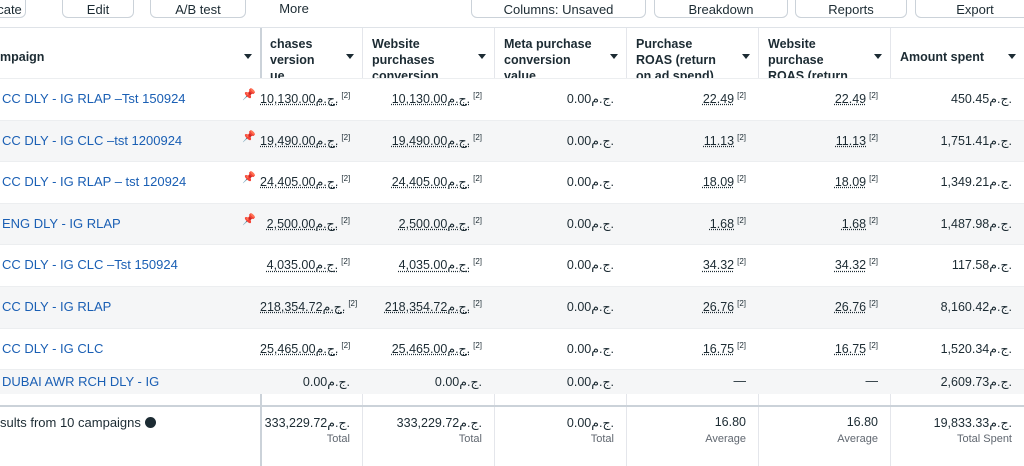  Describe the element at coordinates (307, 423) in the screenshot. I see `value: 333,229.72ج.م.` at that location.